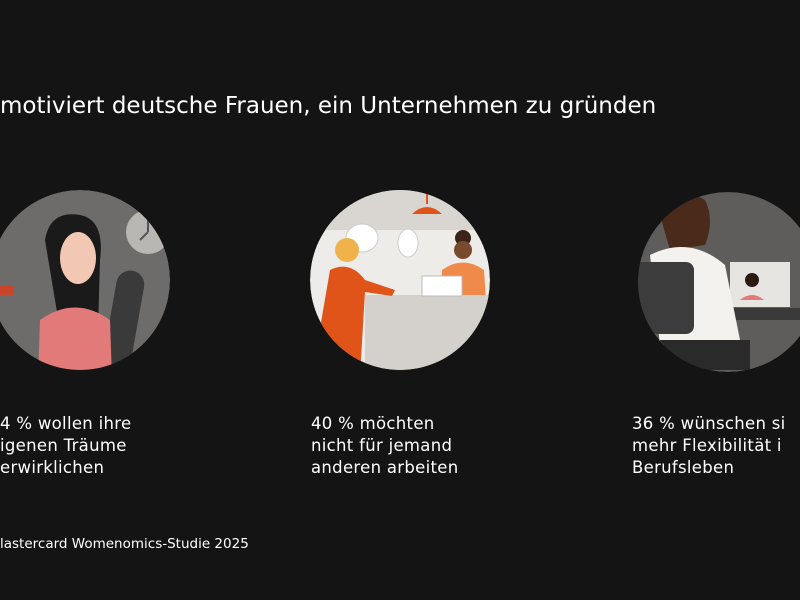  I want to click on item-text: 36 % wünschen si, so click(709, 423).